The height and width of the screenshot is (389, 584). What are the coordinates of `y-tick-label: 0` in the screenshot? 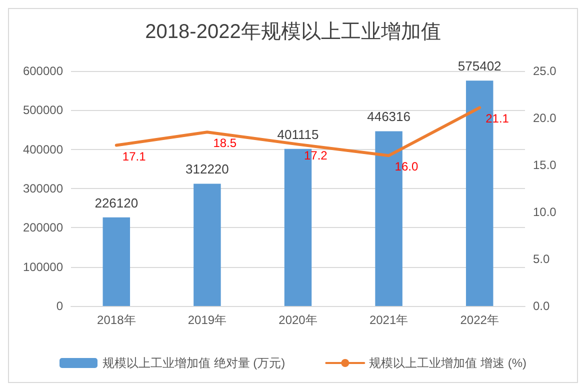 It's located at (60, 306).